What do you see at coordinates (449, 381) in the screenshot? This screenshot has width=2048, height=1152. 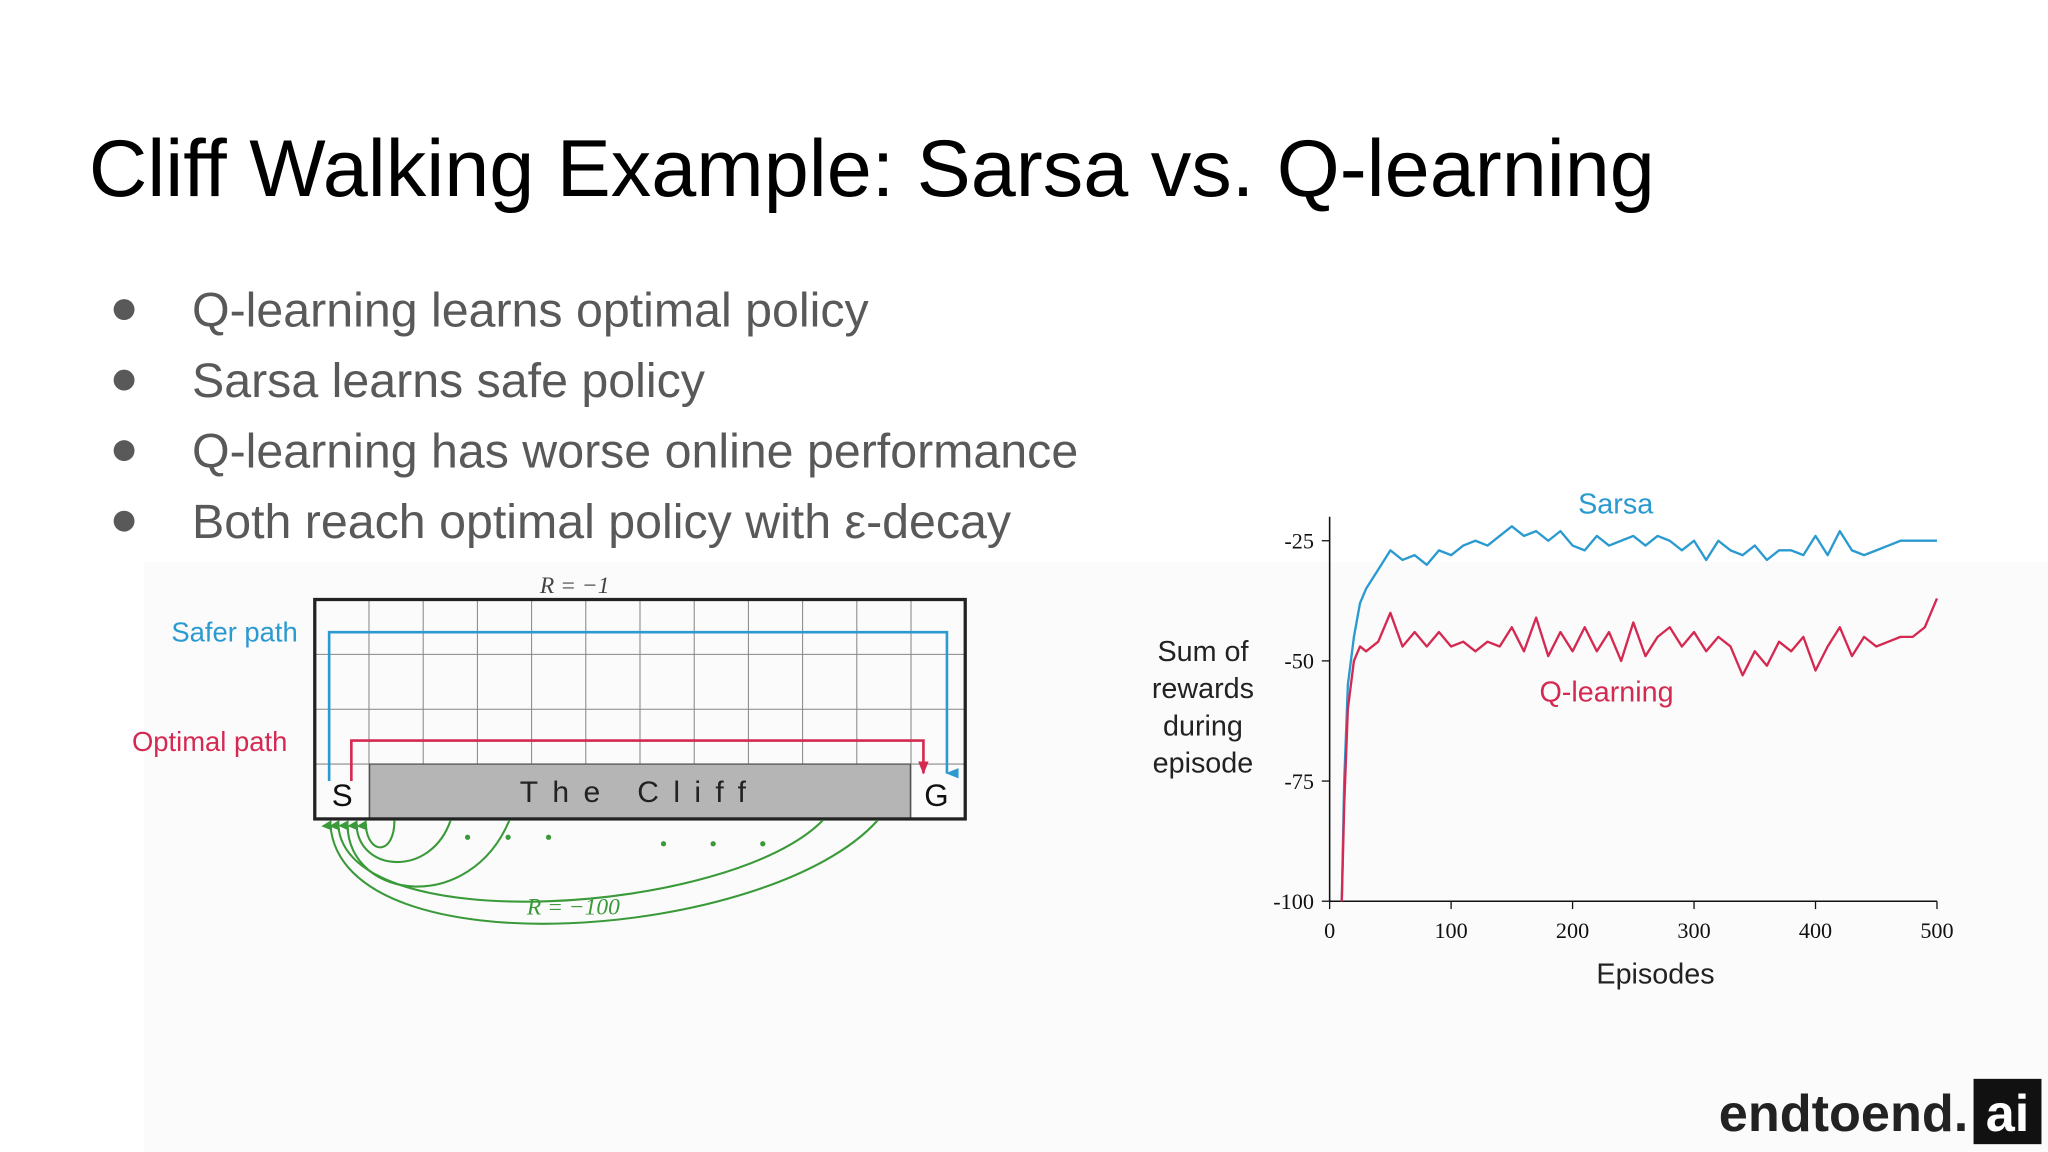 I see `bullet-text: Sarsa learns safe policy` at bounding box center [449, 381].